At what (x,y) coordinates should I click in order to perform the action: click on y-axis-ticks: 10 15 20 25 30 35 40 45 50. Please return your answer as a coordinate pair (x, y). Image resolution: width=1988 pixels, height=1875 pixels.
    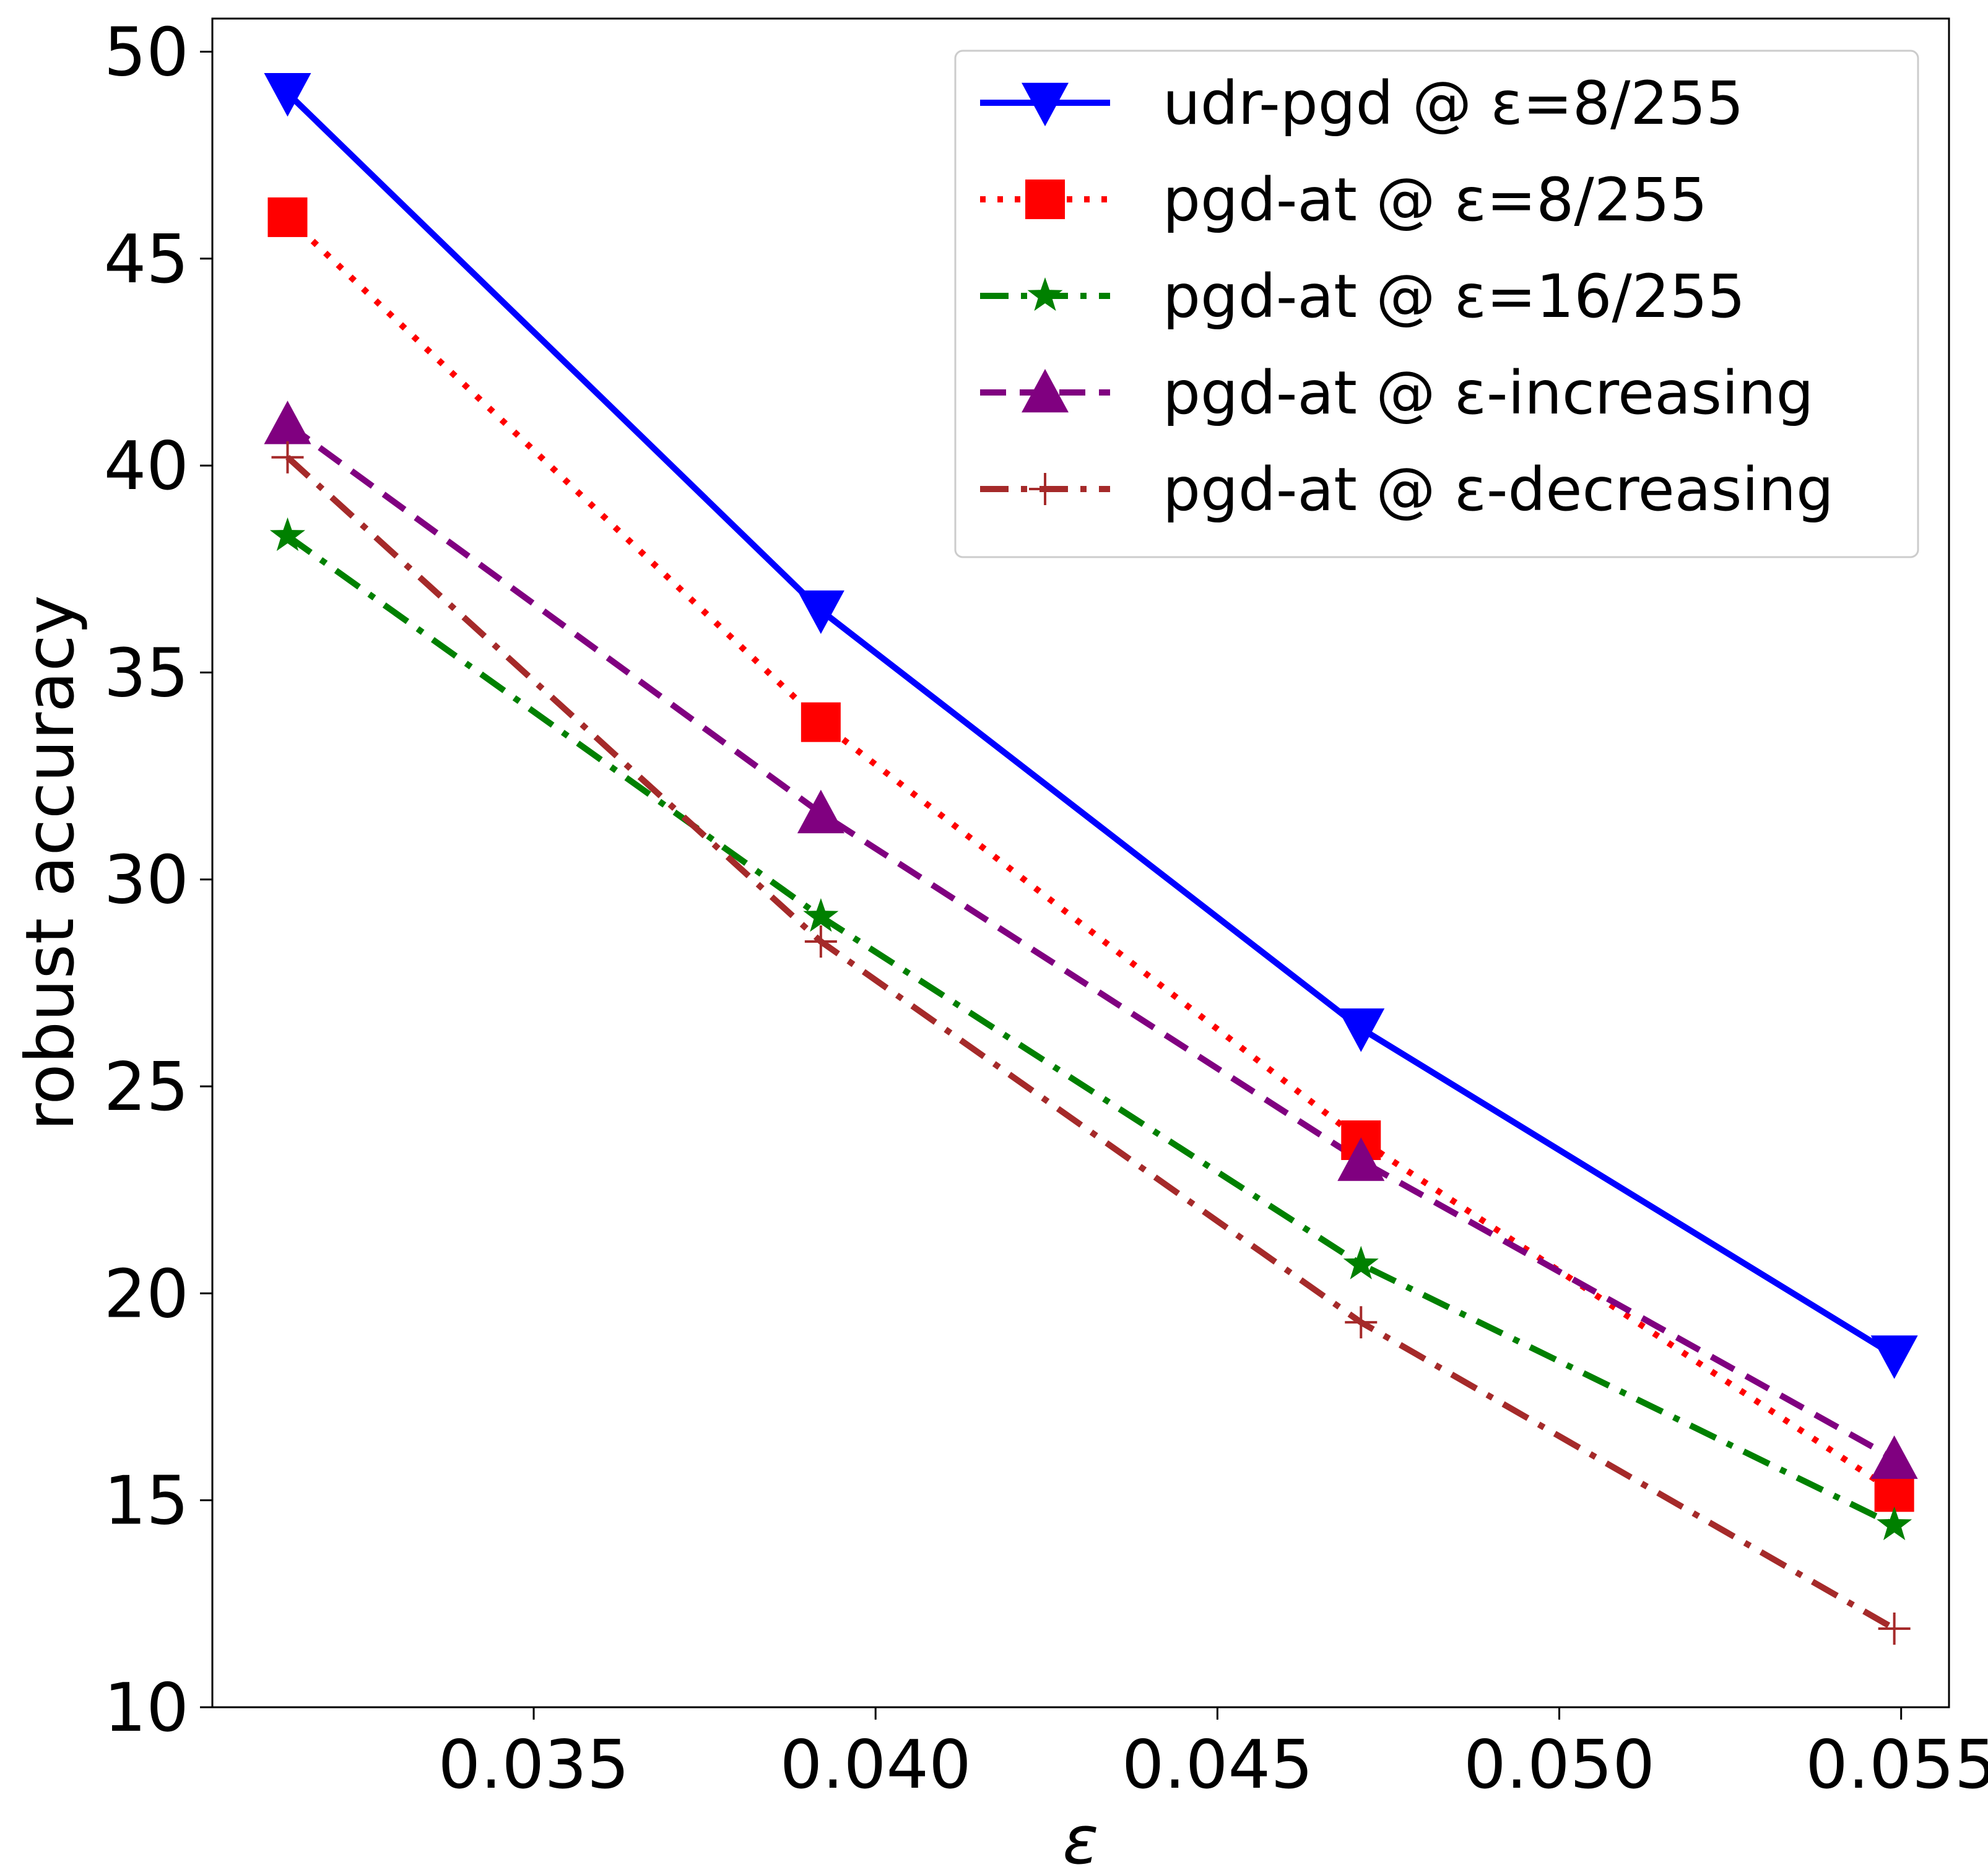
    Looking at the image, I should click on (158, 880).